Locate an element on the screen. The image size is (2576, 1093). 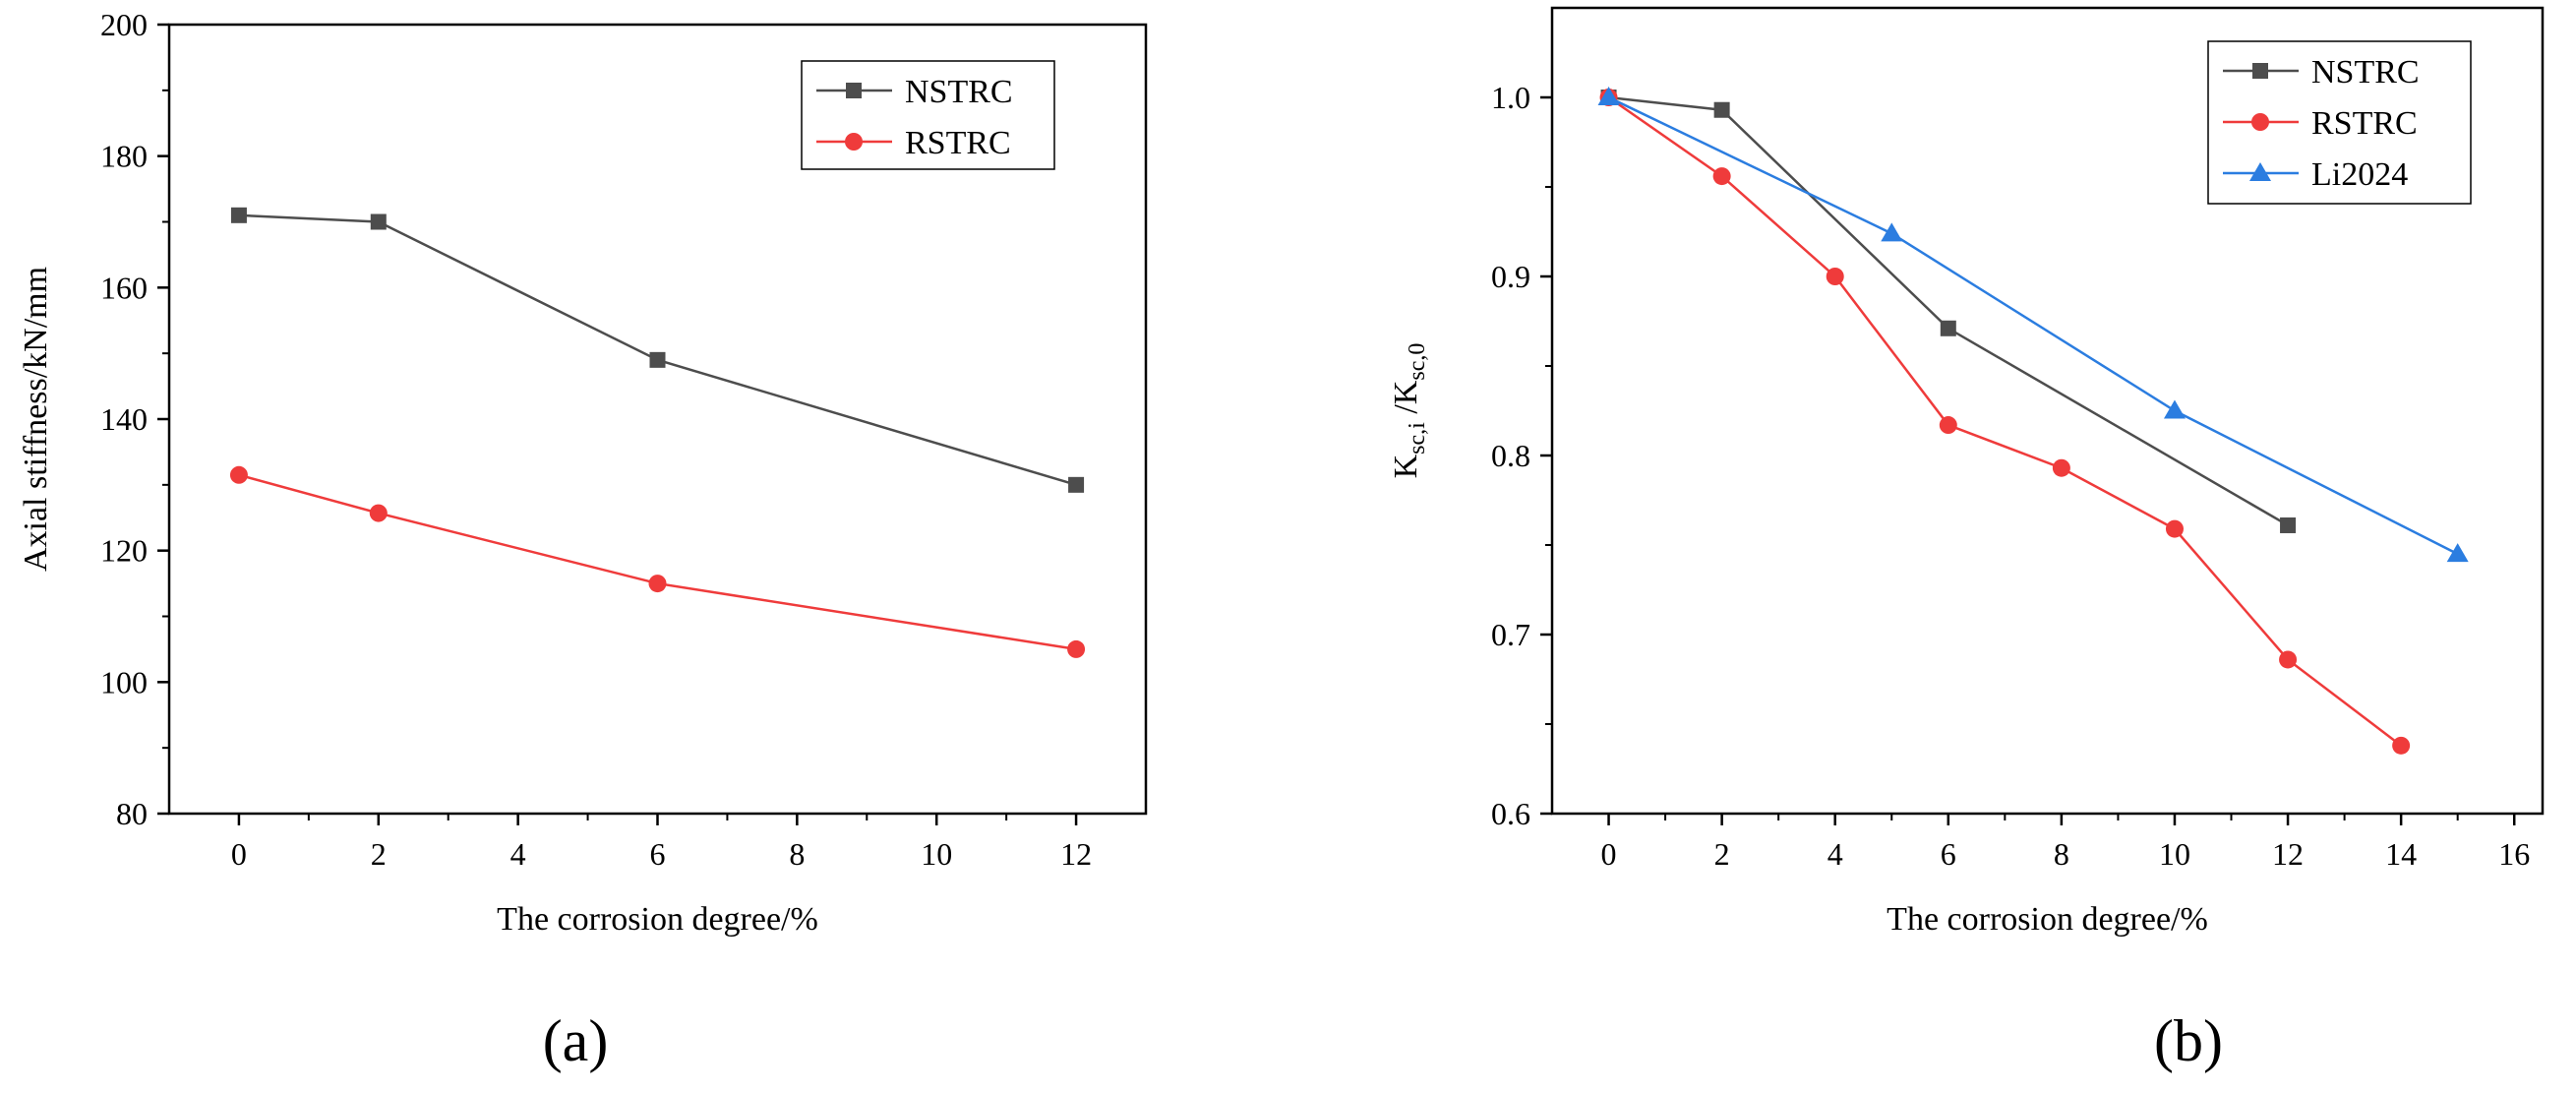
y-axis-title: Ksc,i /Ksc,0 is located at coordinates (1409, 411).